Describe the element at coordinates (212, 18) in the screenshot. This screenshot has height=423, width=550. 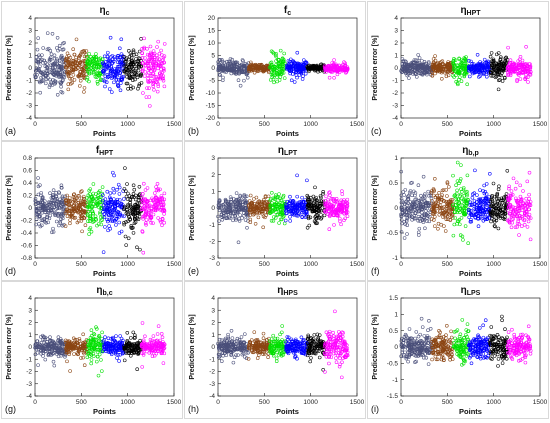
I see `y-tick-label: 20` at that location.